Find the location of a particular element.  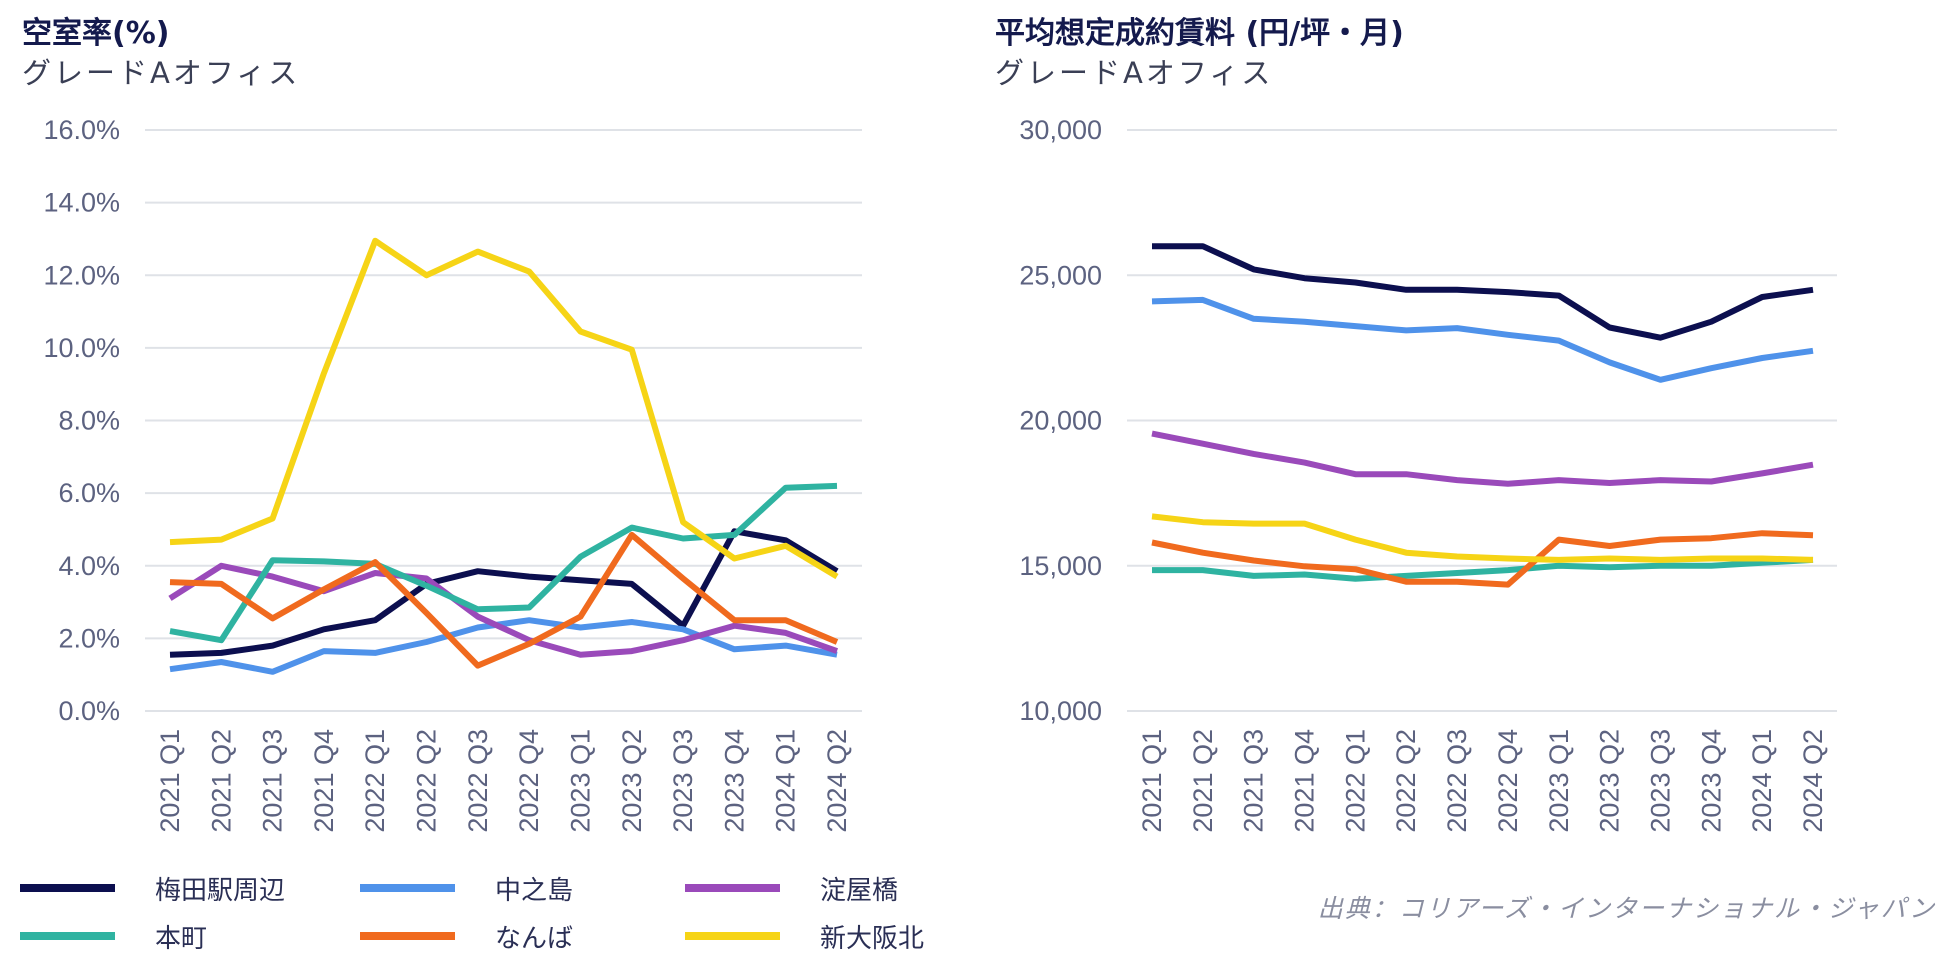

legend-swatch-honmachi is located at coordinates (67, 936).